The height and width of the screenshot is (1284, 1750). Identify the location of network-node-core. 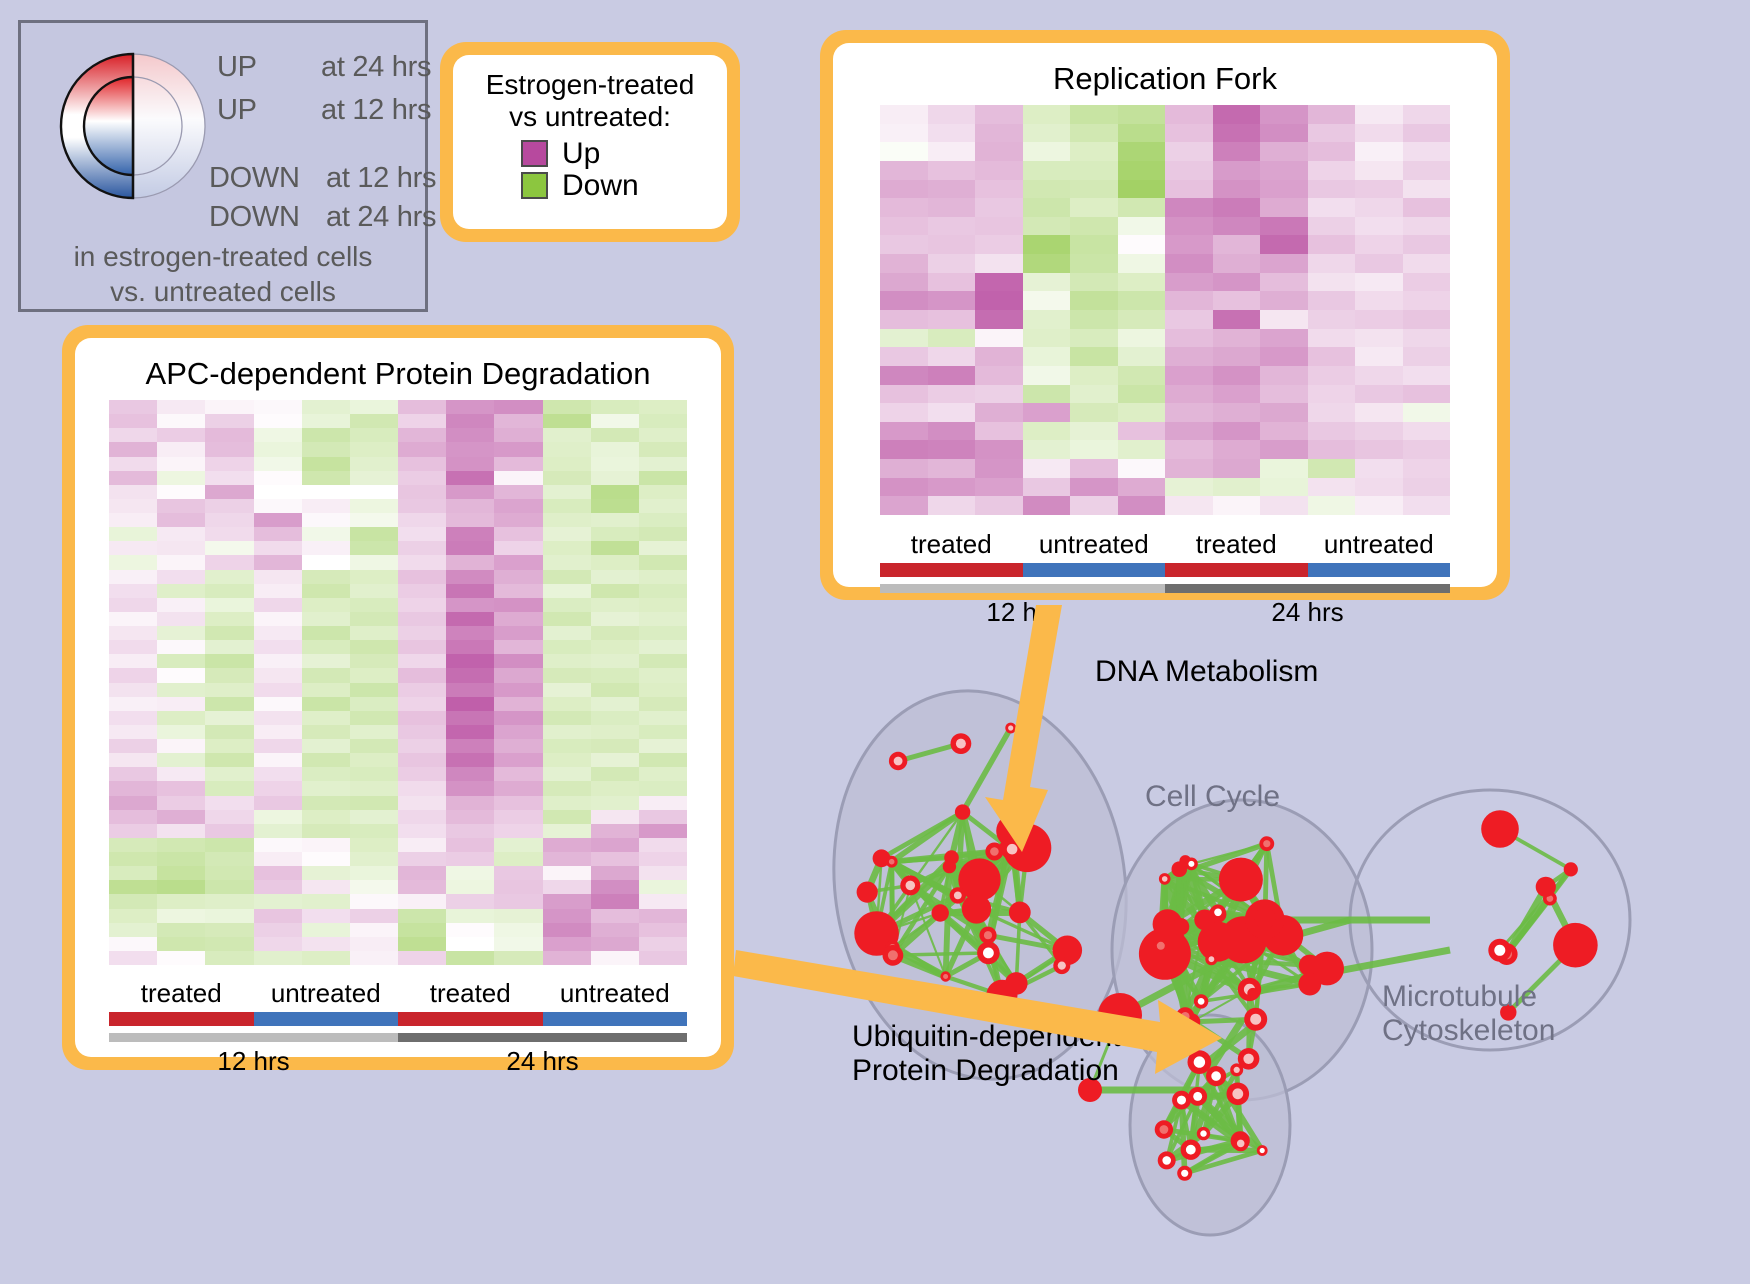
(988, 953).